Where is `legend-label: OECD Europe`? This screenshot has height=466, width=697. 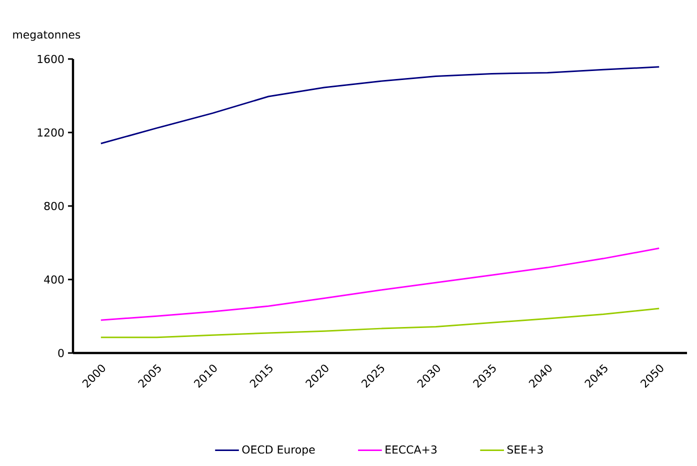 legend-label: OECD Europe is located at coordinates (278, 450).